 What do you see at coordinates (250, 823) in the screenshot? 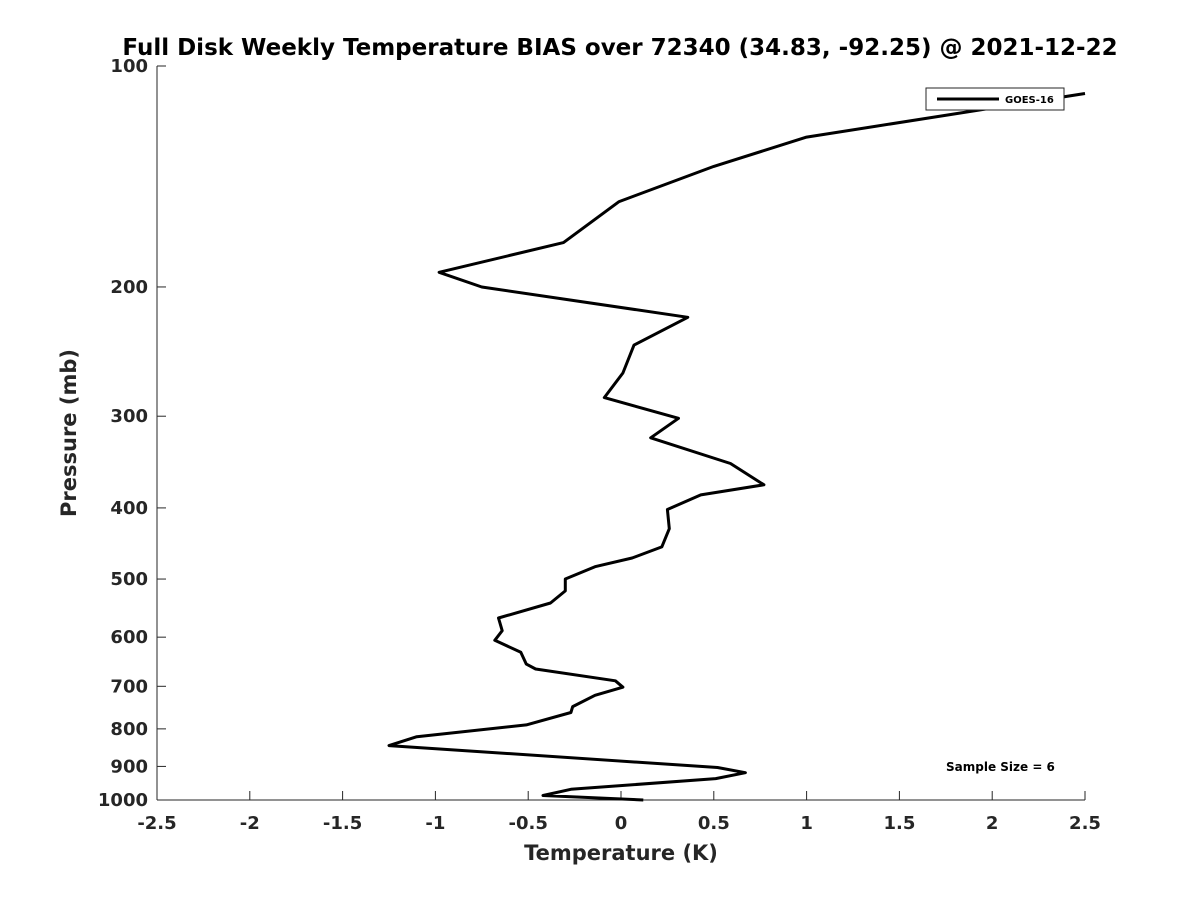
I see `x-tick-label: -2` at bounding box center [250, 823].